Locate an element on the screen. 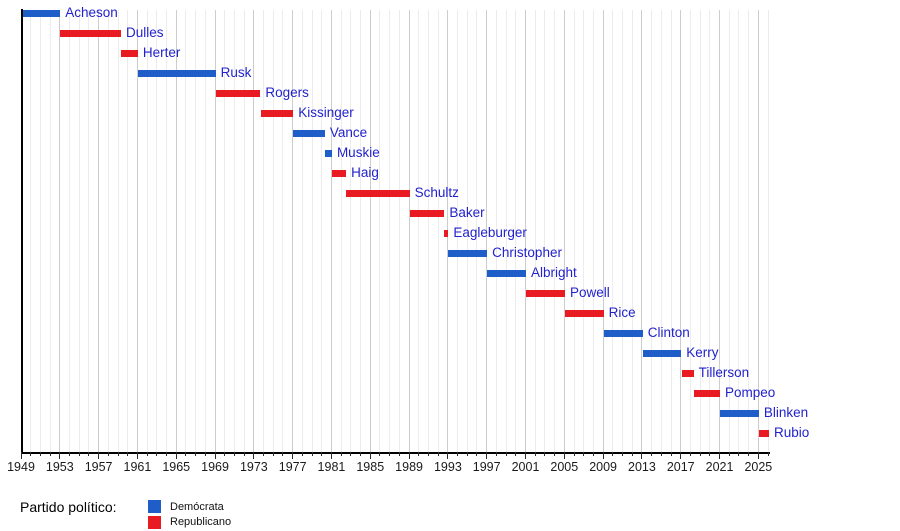 The height and width of the screenshot is (531, 900). x-axis-tick-label: 2017 is located at coordinates (680, 467).